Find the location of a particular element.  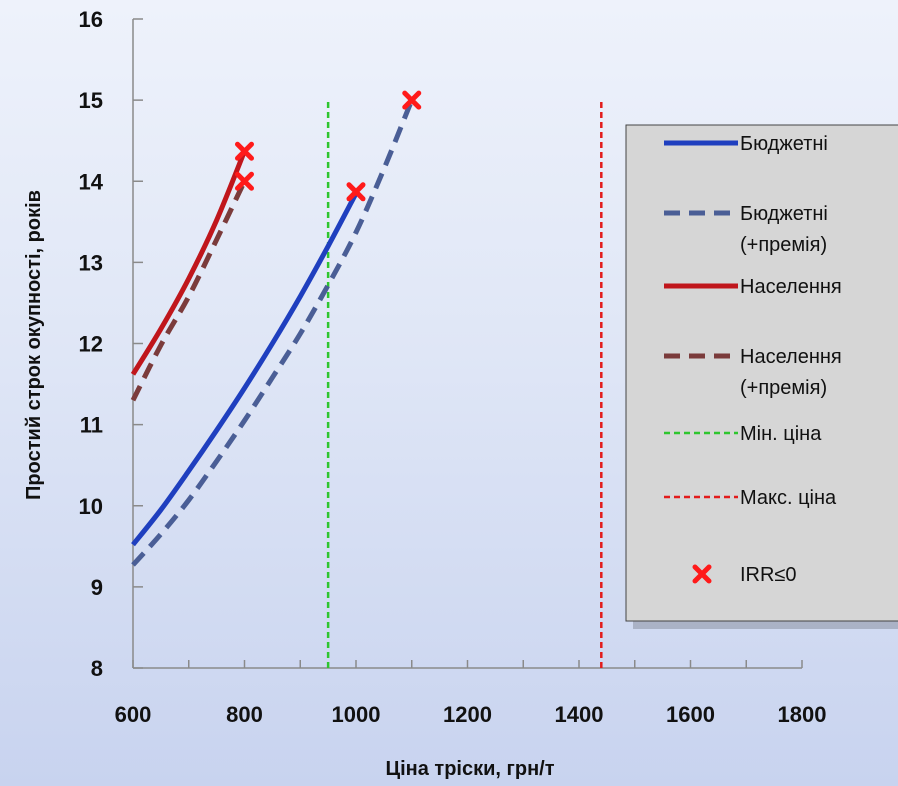

plot-markers is located at coordinates (328, 146).